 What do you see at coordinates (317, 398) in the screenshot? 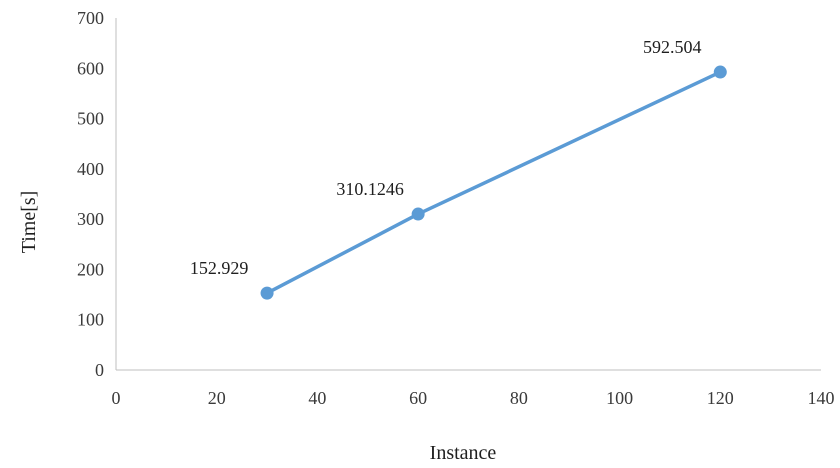
I see `x-tick-label: 40` at bounding box center [317, 398].